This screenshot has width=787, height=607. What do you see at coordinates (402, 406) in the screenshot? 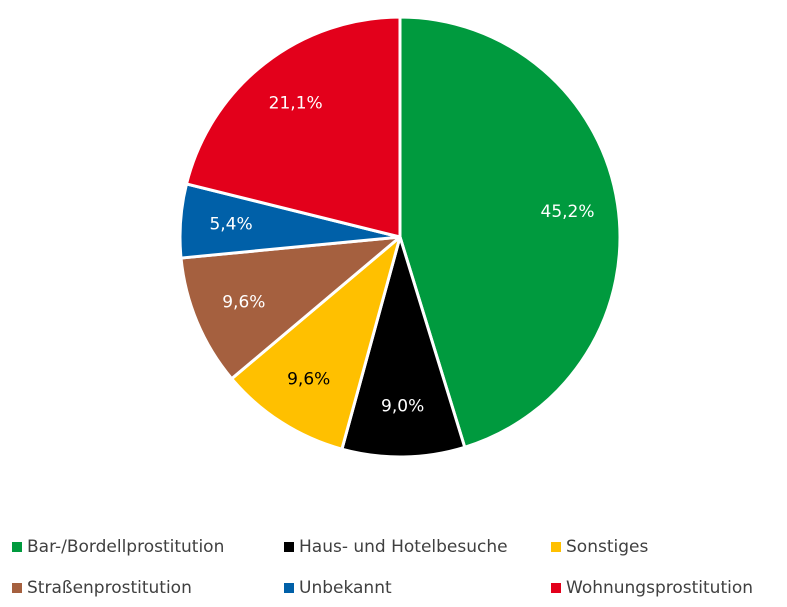
I see `data-label: 9,0%` at bounding box center [402, 406].